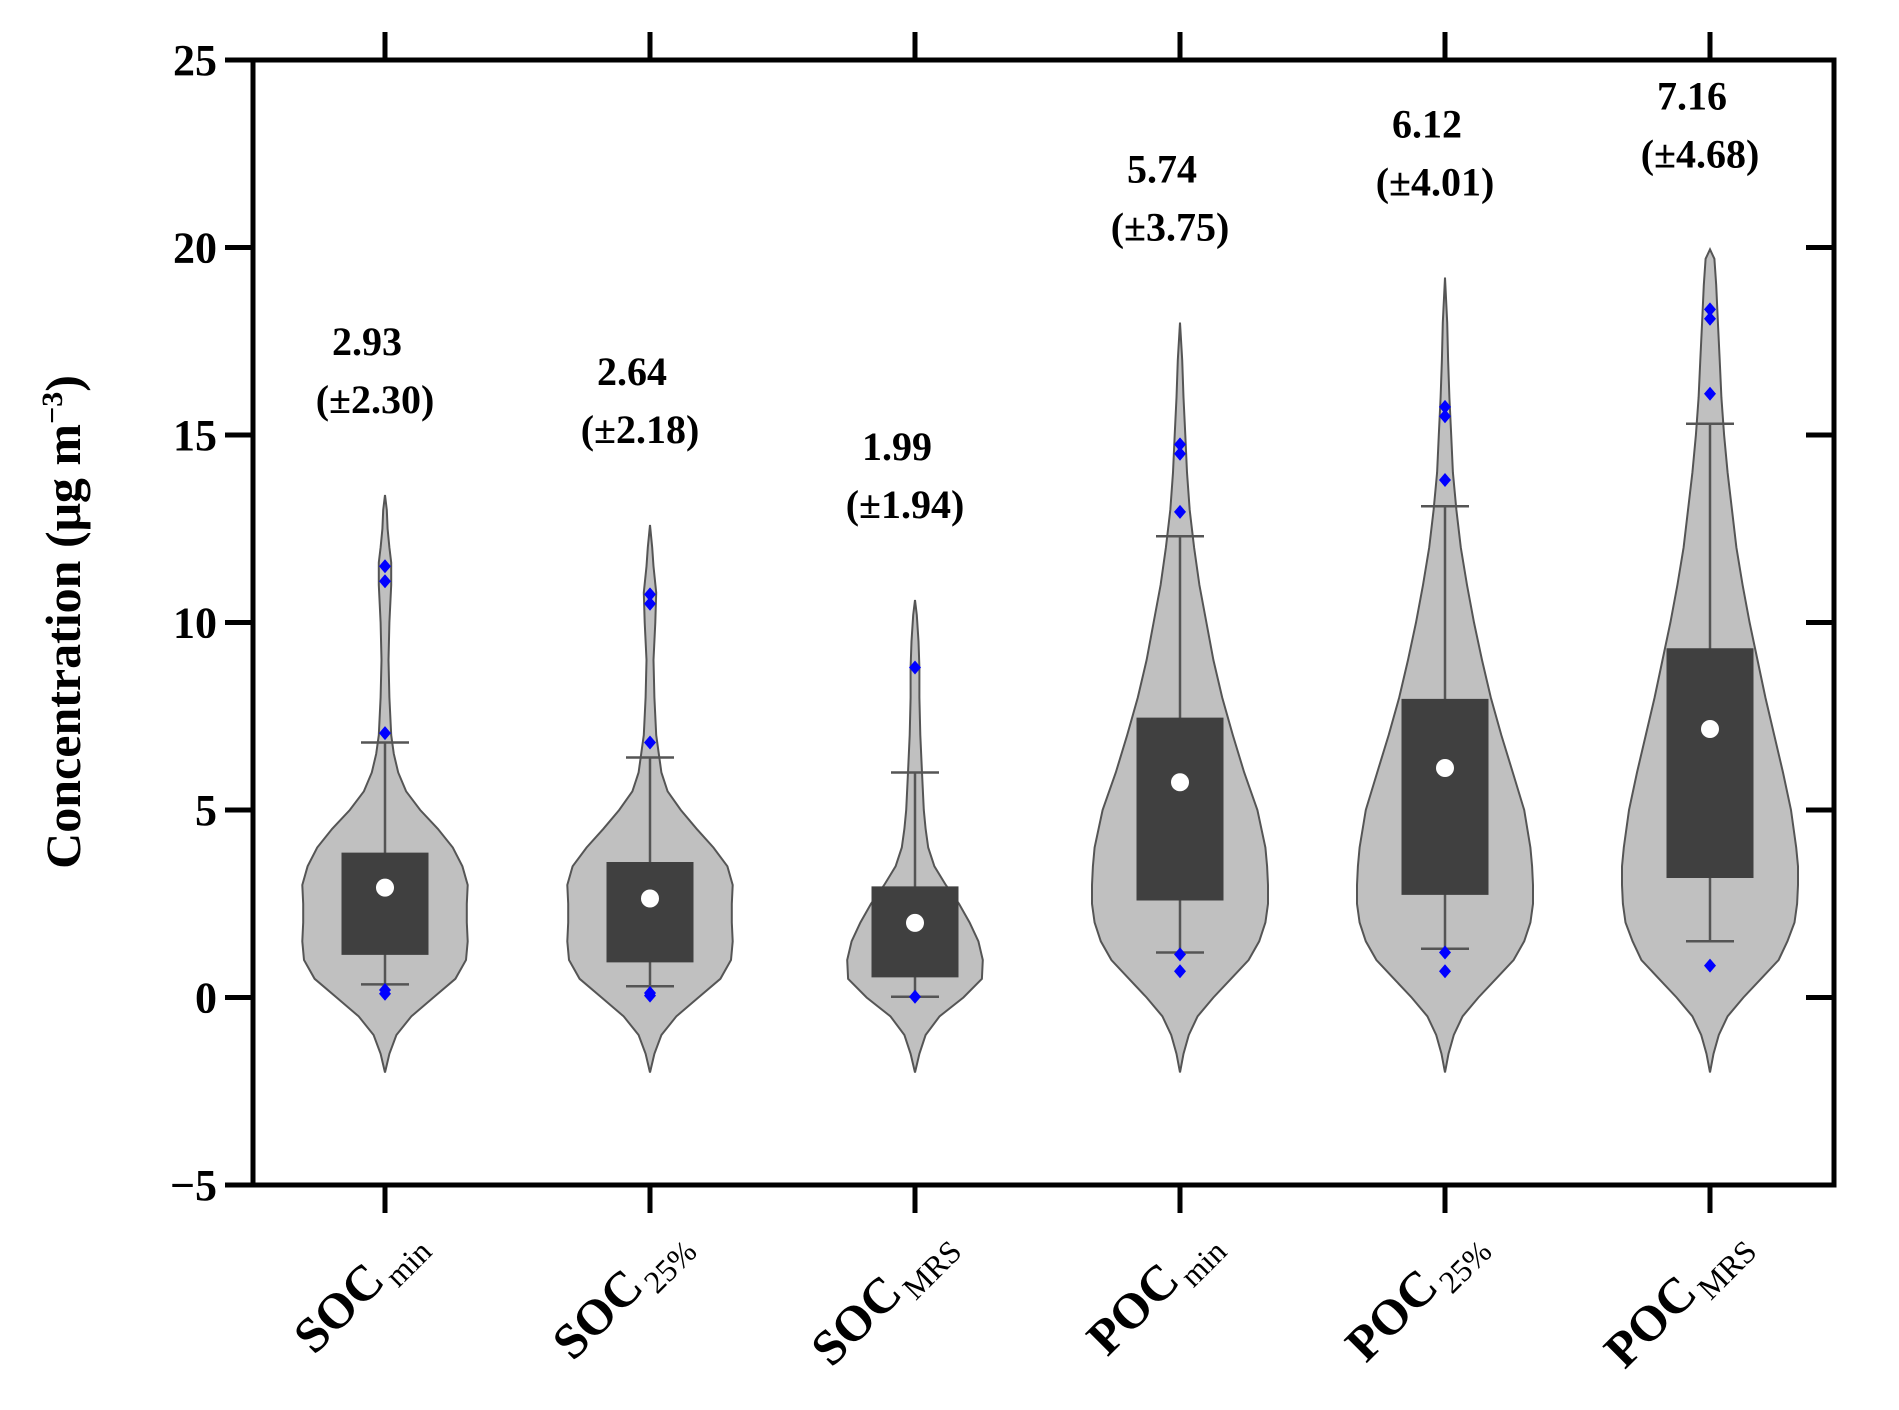 The image size is (1899, 1410). Describe the element at coordinates (1435, 182) in the screenshot. I see `sd-label: (±4.01)` at that location.